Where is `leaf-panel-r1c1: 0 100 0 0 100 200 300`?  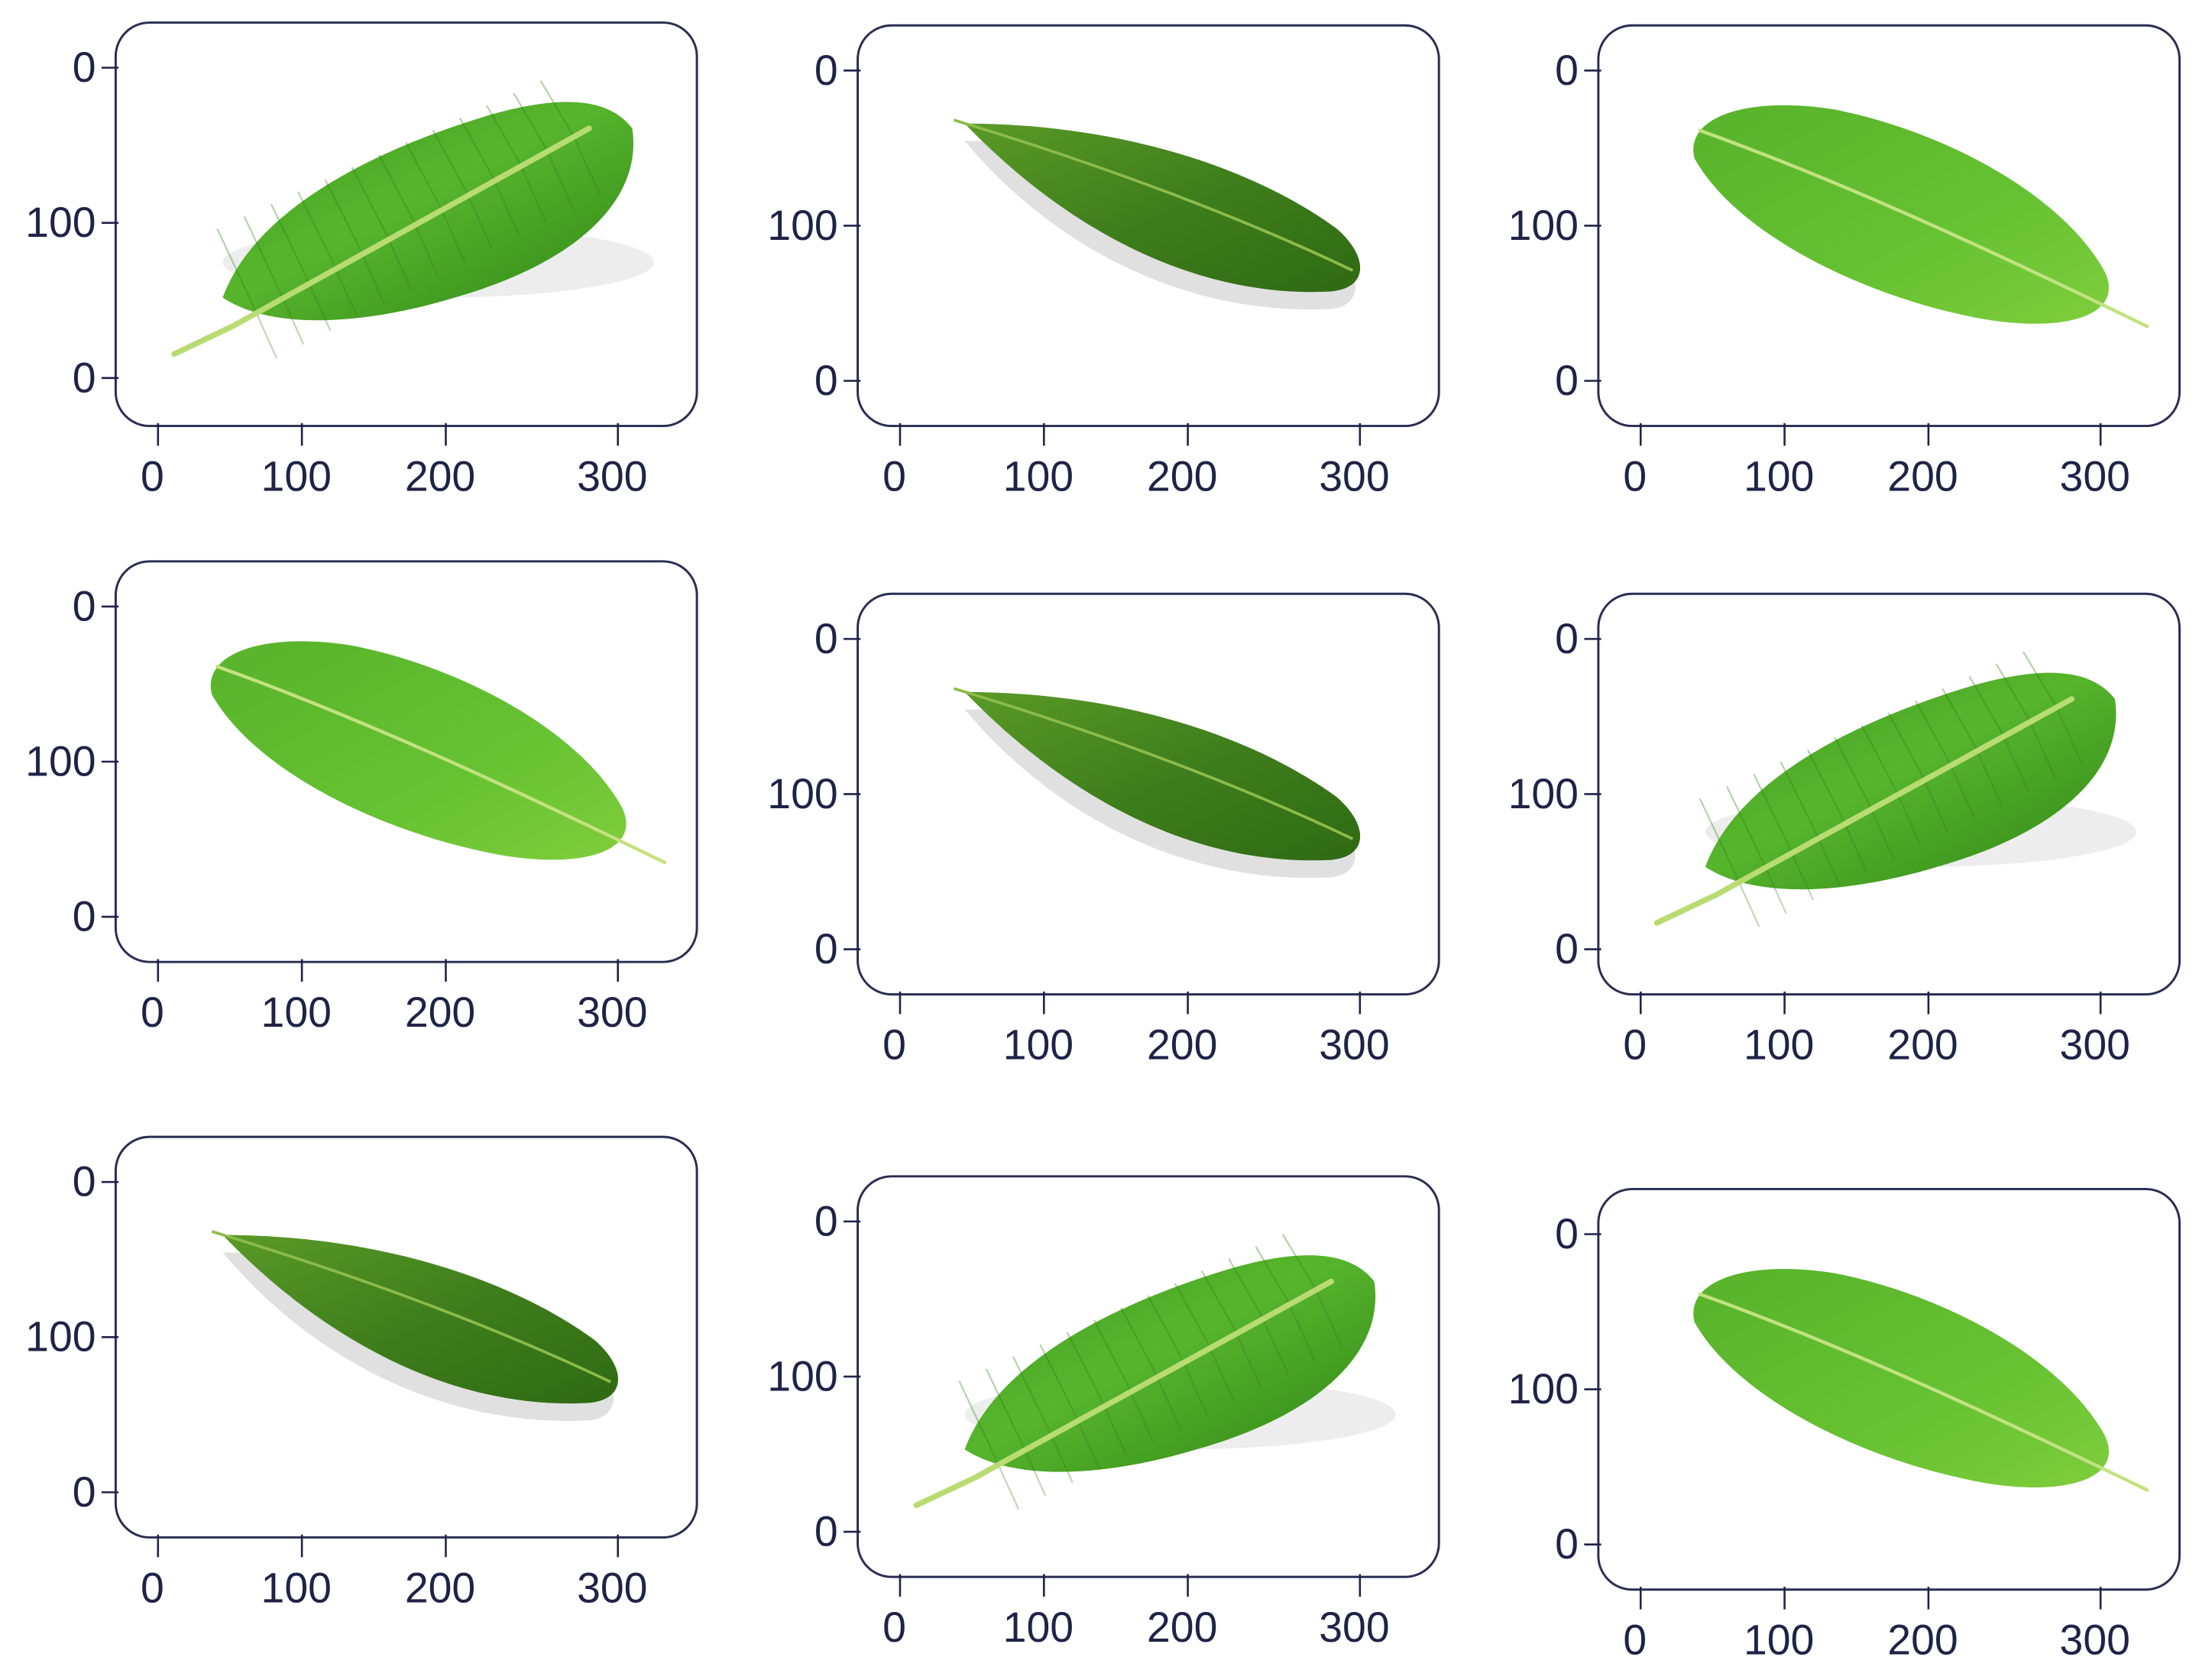 leaf-panel-r1c1: 0 100 0 0 100 200 300 is located at coordinates (361, 260).